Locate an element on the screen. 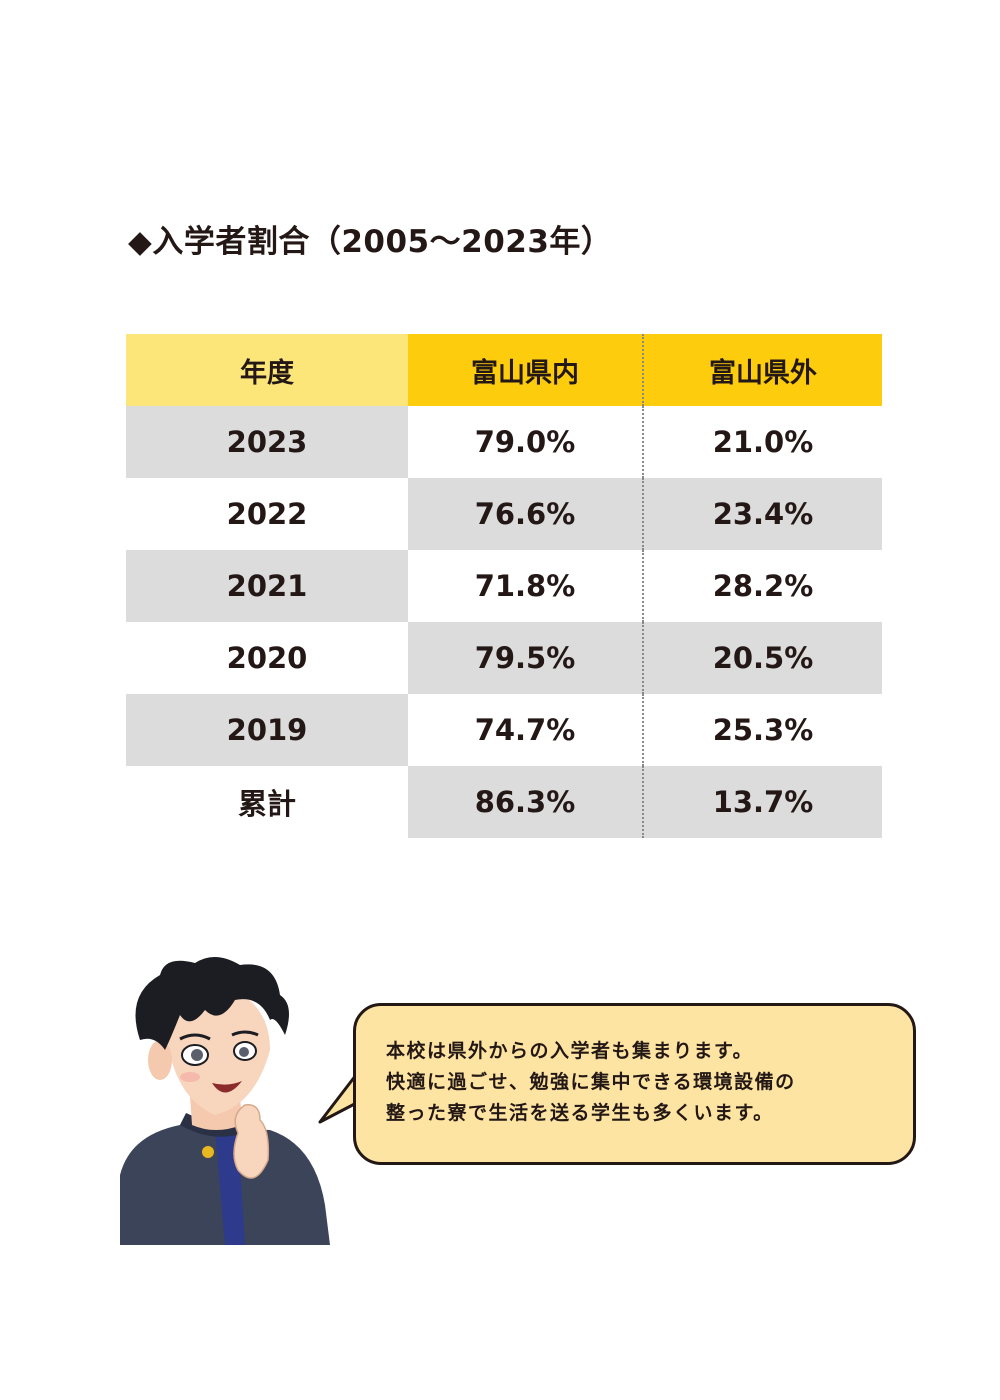 The image size is (1000, 1400). inside-cell: 79.5% is located at coordinates (526, 658).